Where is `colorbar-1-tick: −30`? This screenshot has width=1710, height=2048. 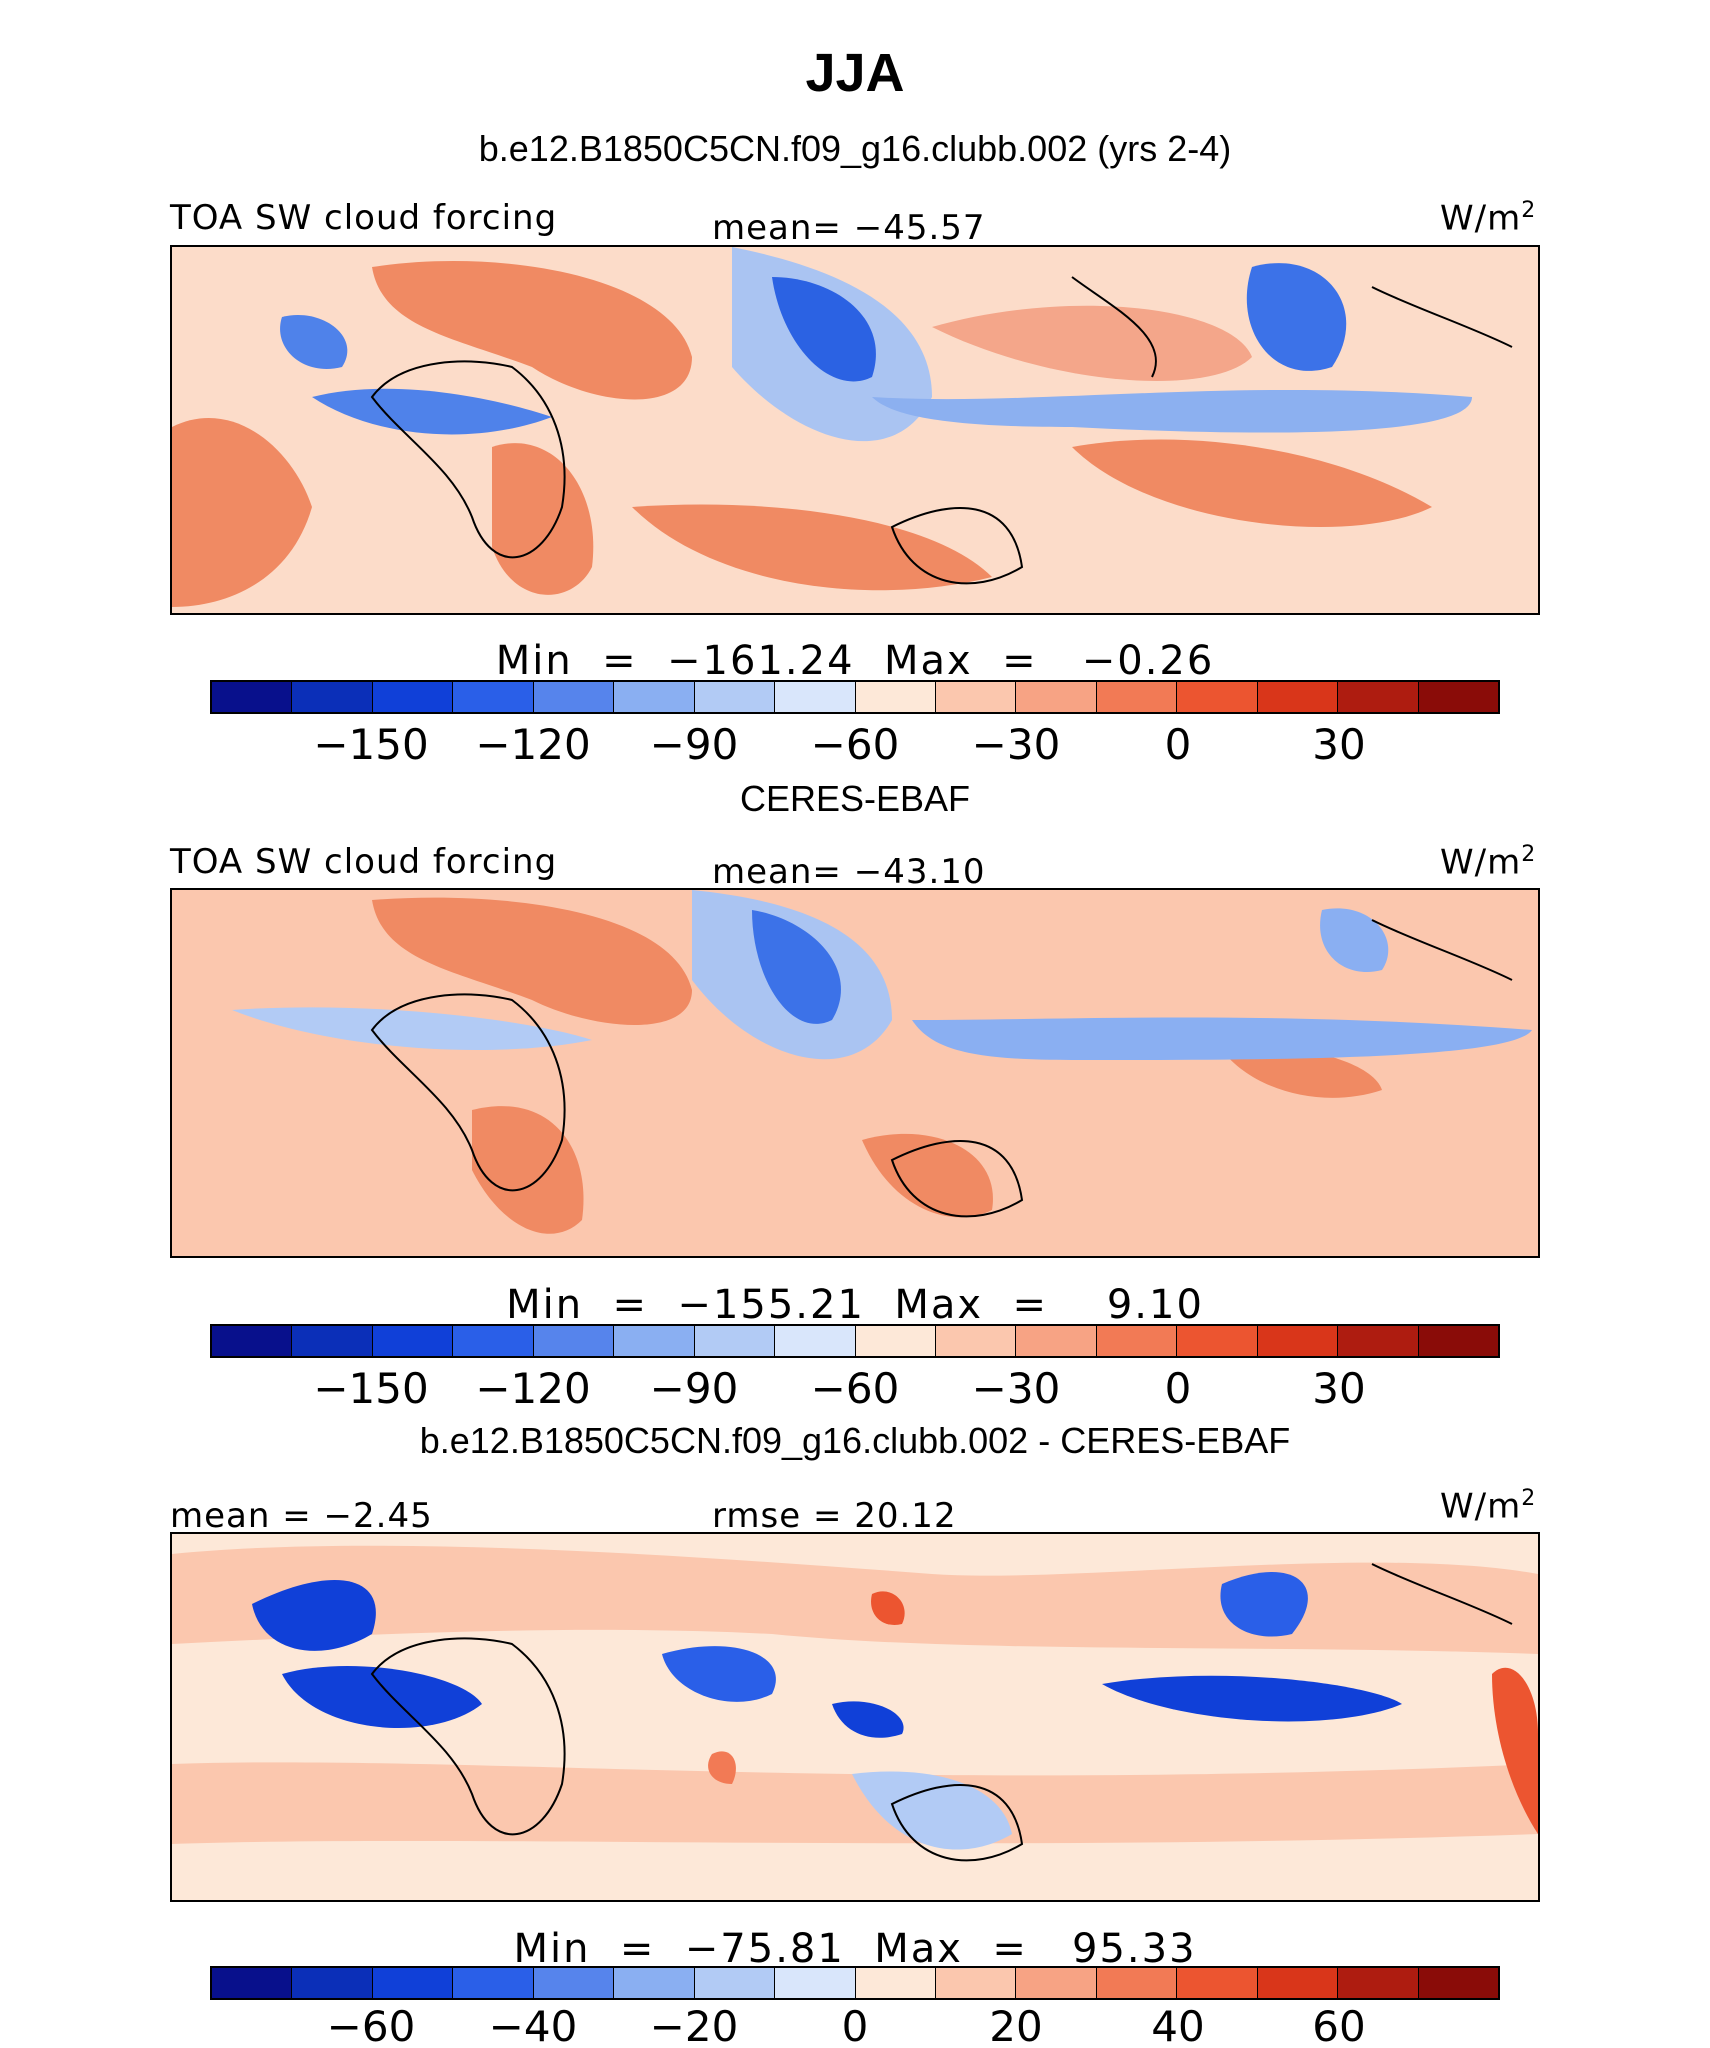
colorbar-1-tick: −30 is located at coordinates (1016, 744).